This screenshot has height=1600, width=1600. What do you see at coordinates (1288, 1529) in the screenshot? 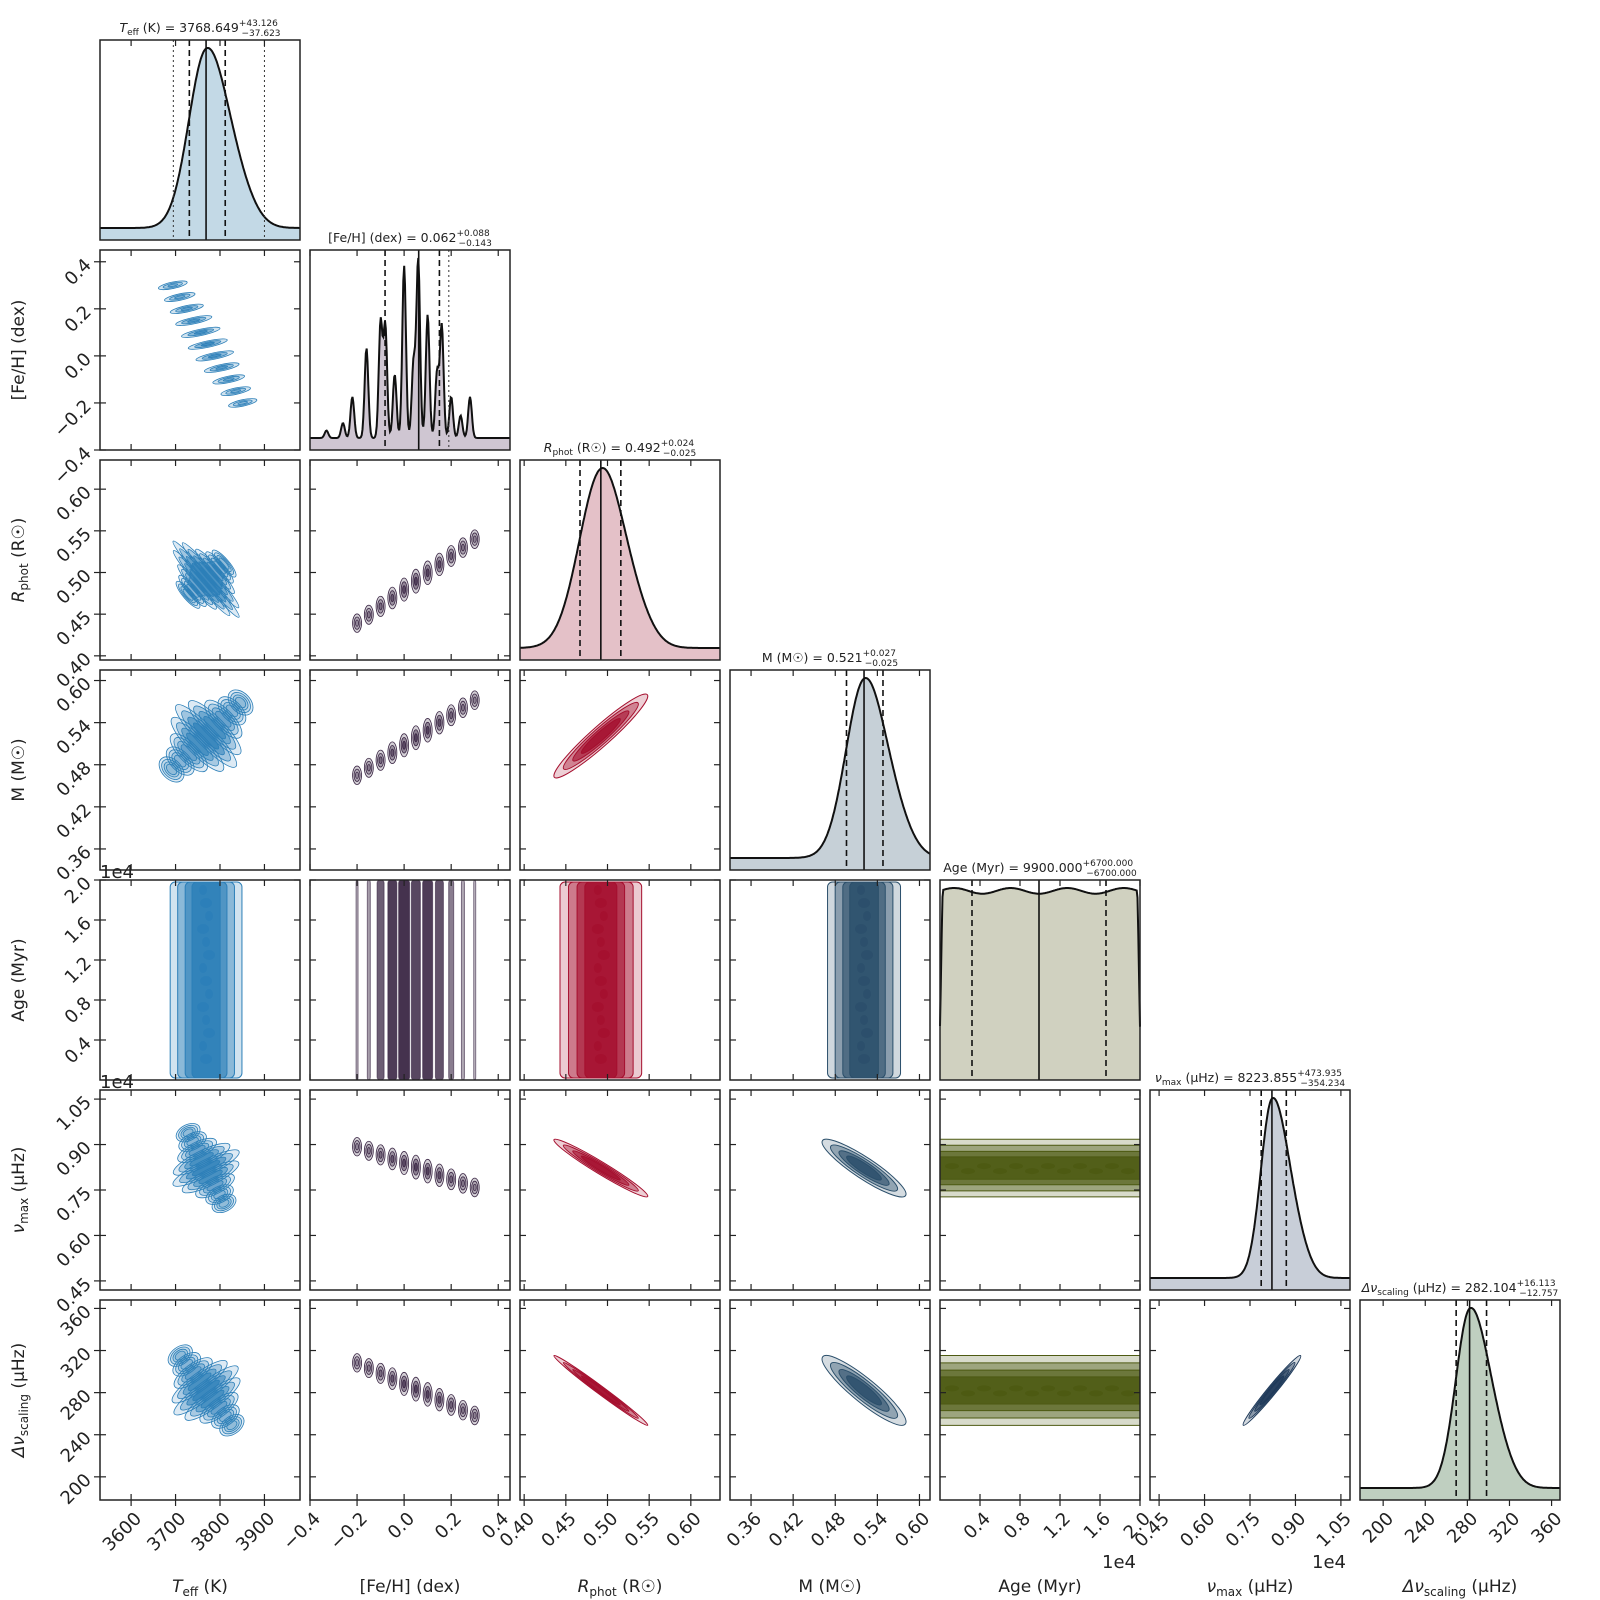
I see `x-tick-label: 0.90` at bounding box center [1288, 1529].